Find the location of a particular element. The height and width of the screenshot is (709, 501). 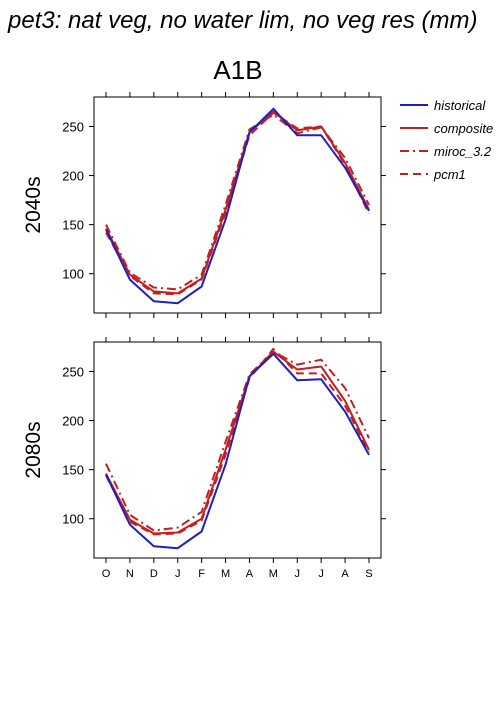

x-tick-label: N is located at coordinates (130, 574).